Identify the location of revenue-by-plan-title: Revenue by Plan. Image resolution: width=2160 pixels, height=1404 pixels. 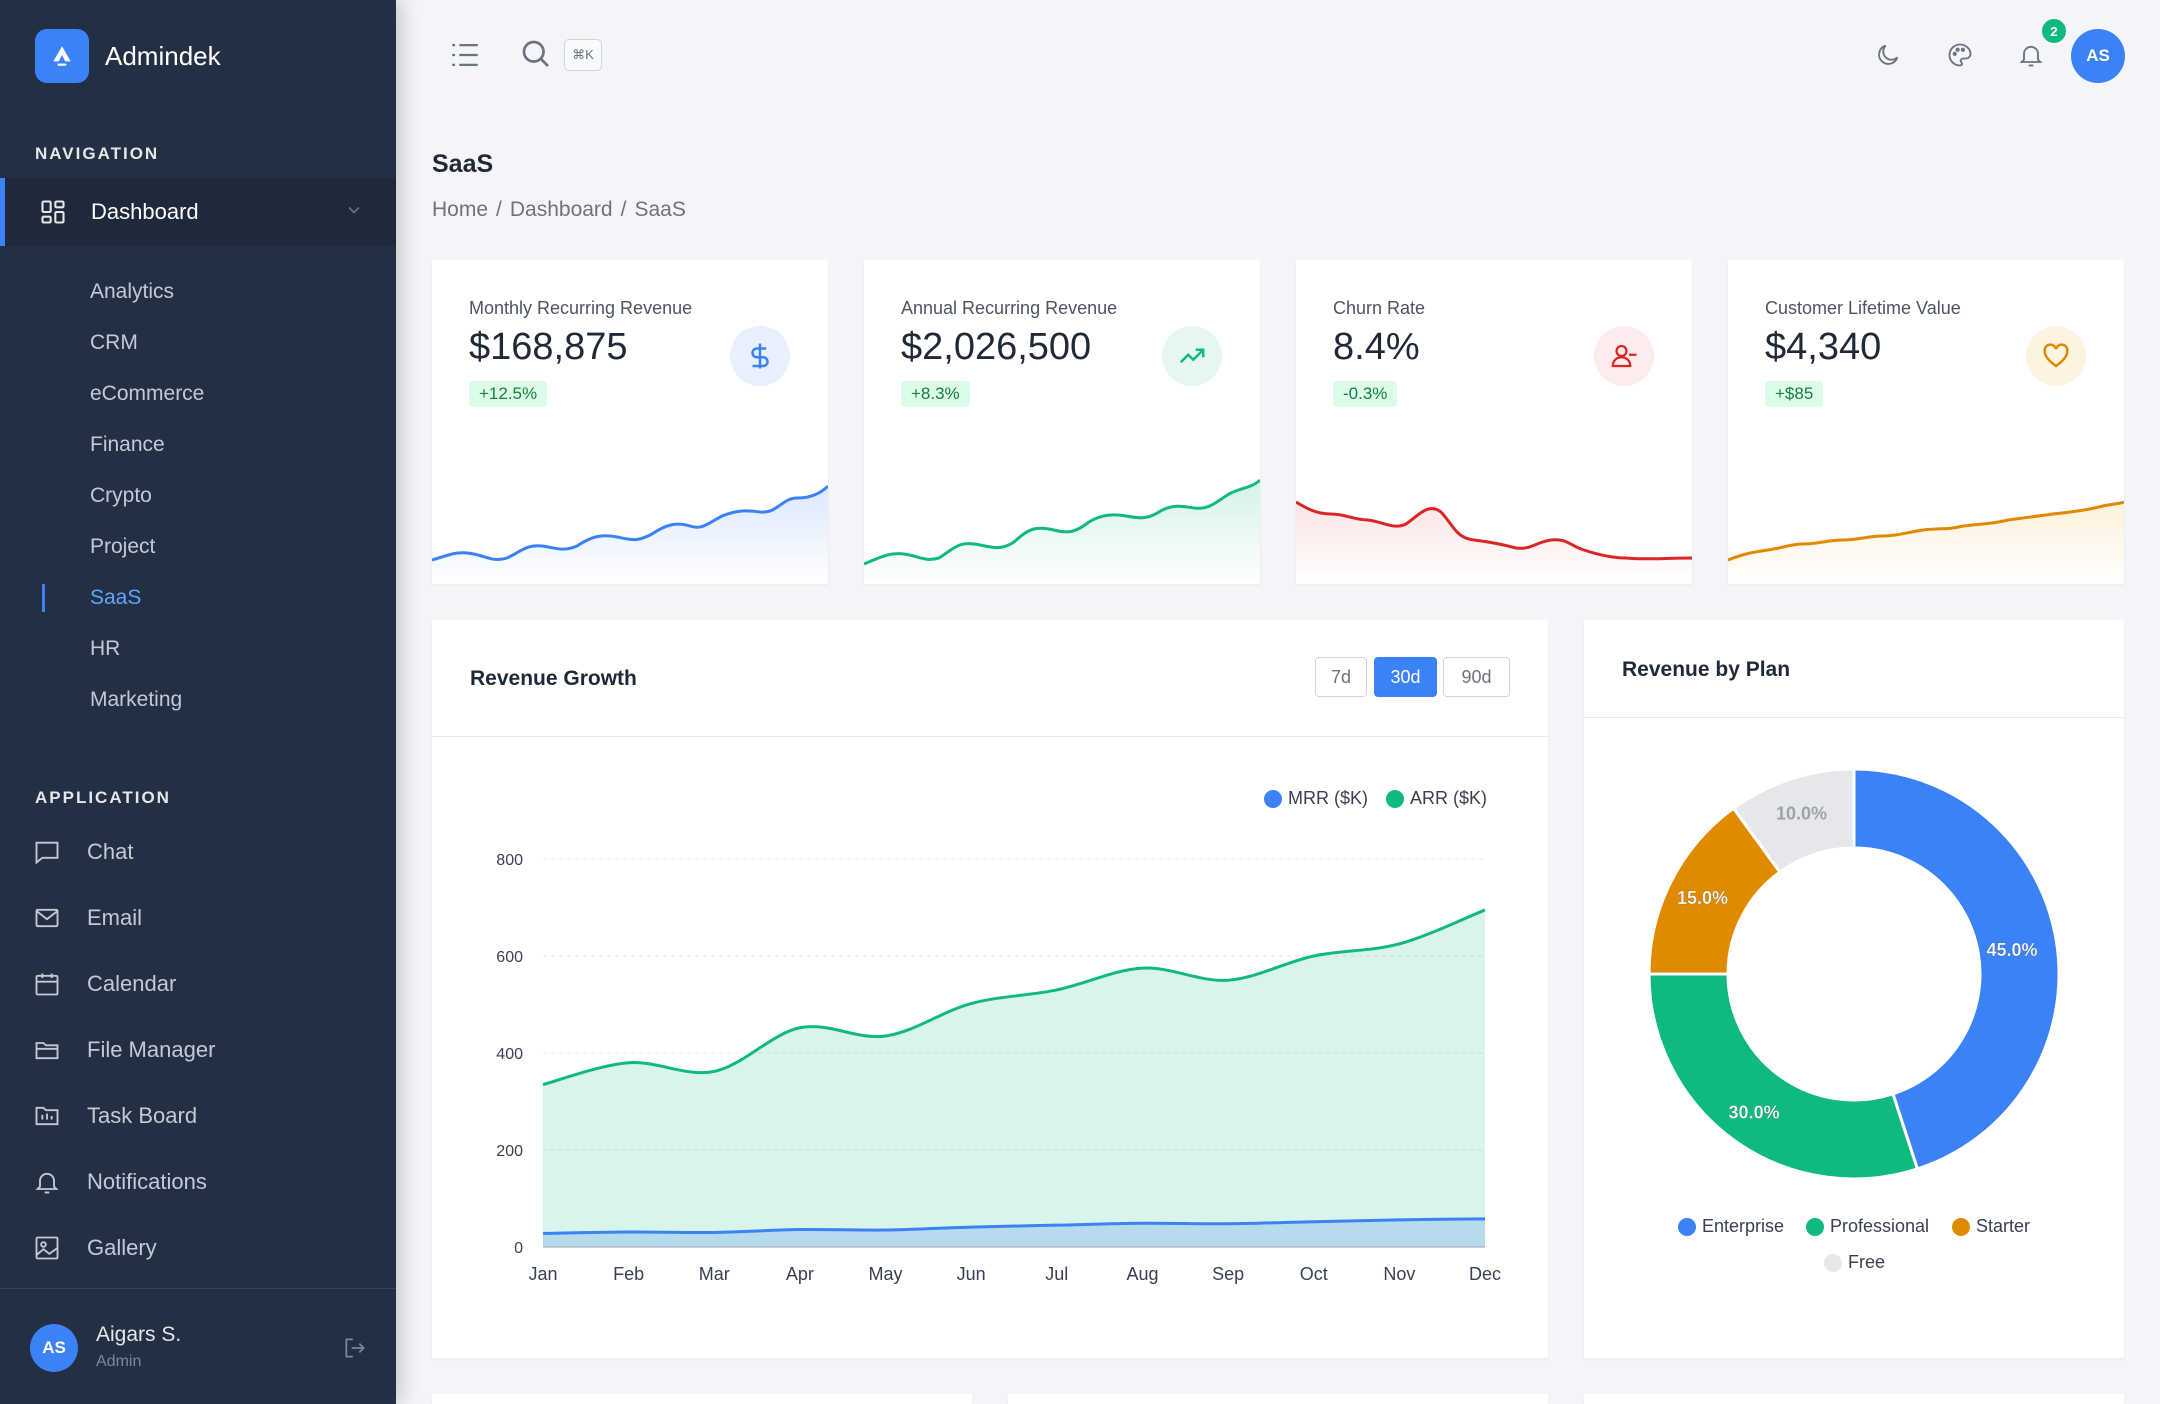
(1706, 669).